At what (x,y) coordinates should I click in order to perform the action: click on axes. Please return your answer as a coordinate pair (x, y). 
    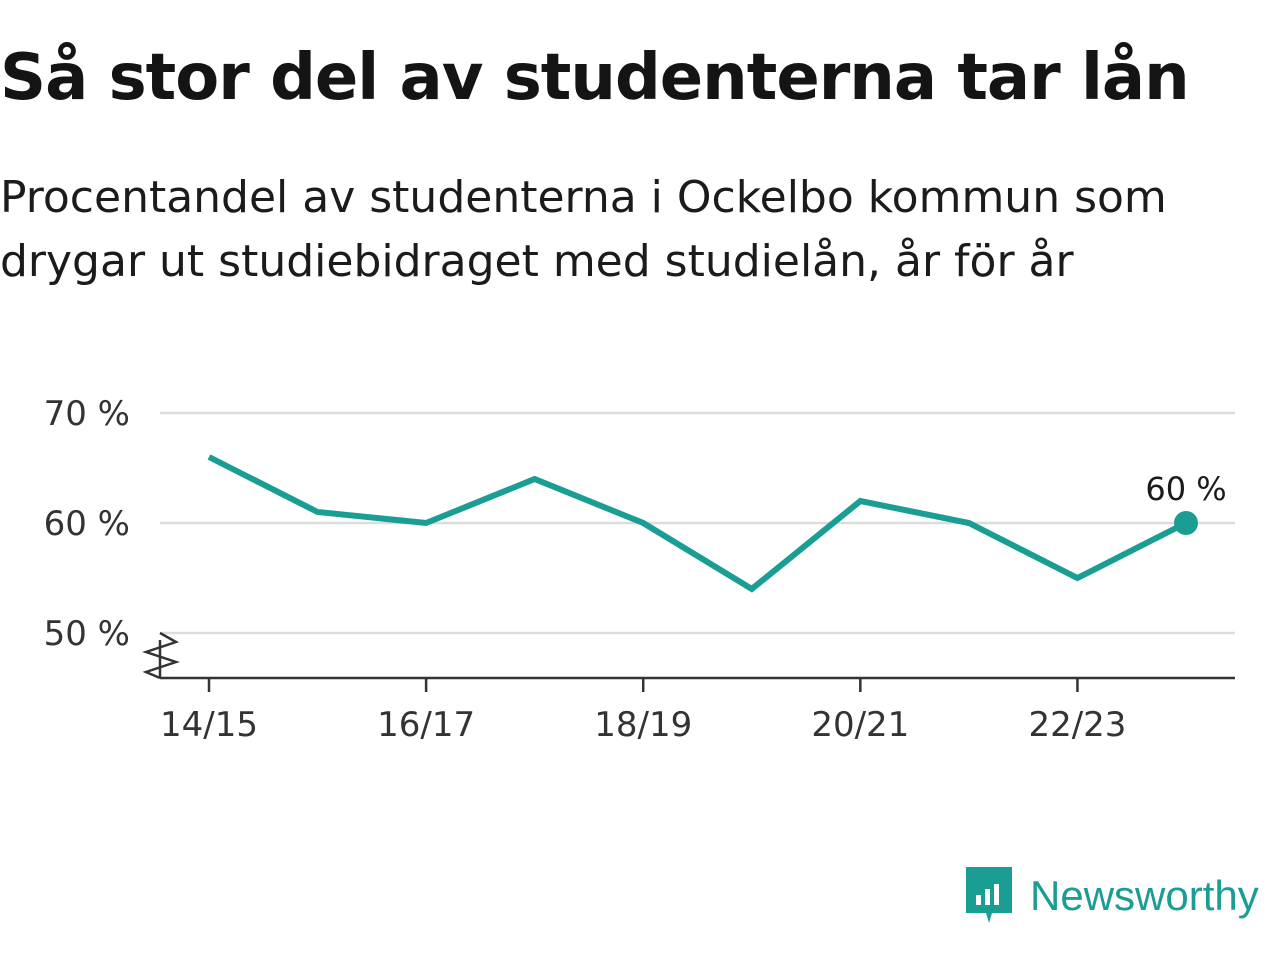
    Looking at the image, I should click on (688, 661).